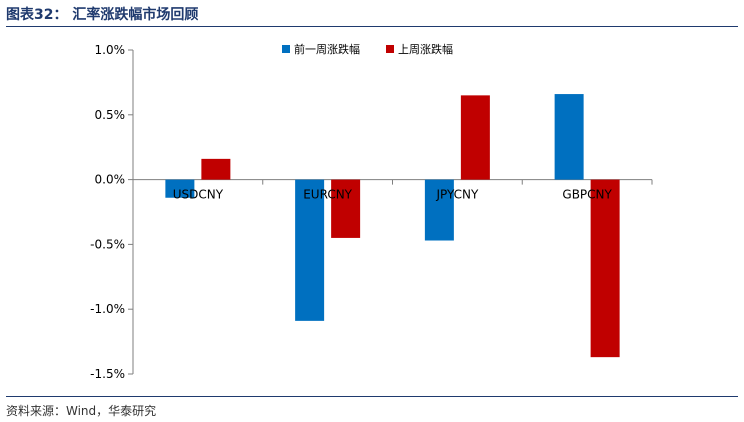  What do you see at coordinates (107, 374) in the screenshot?
I see `y-tick-label: -1.5%` at bounding box center [107, 374].